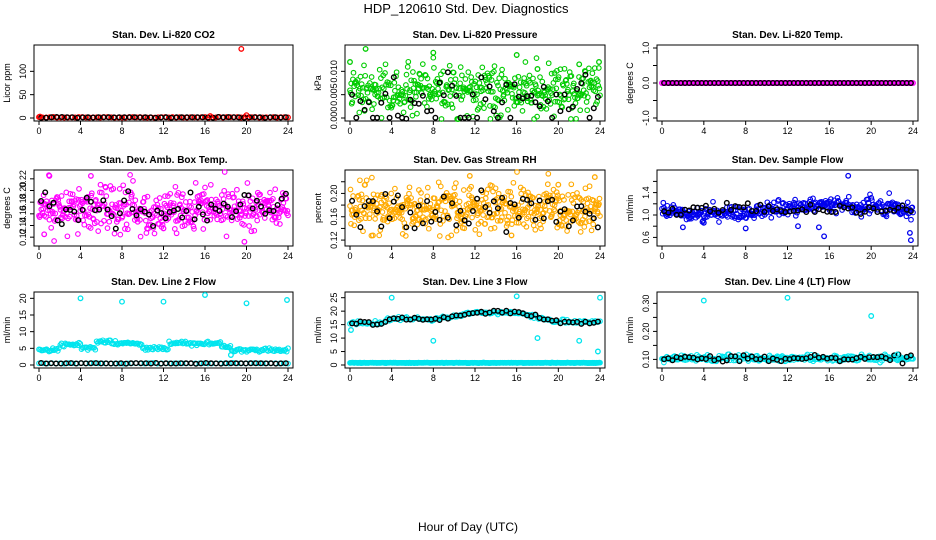  I want to click on data-points, so click(163, 329).